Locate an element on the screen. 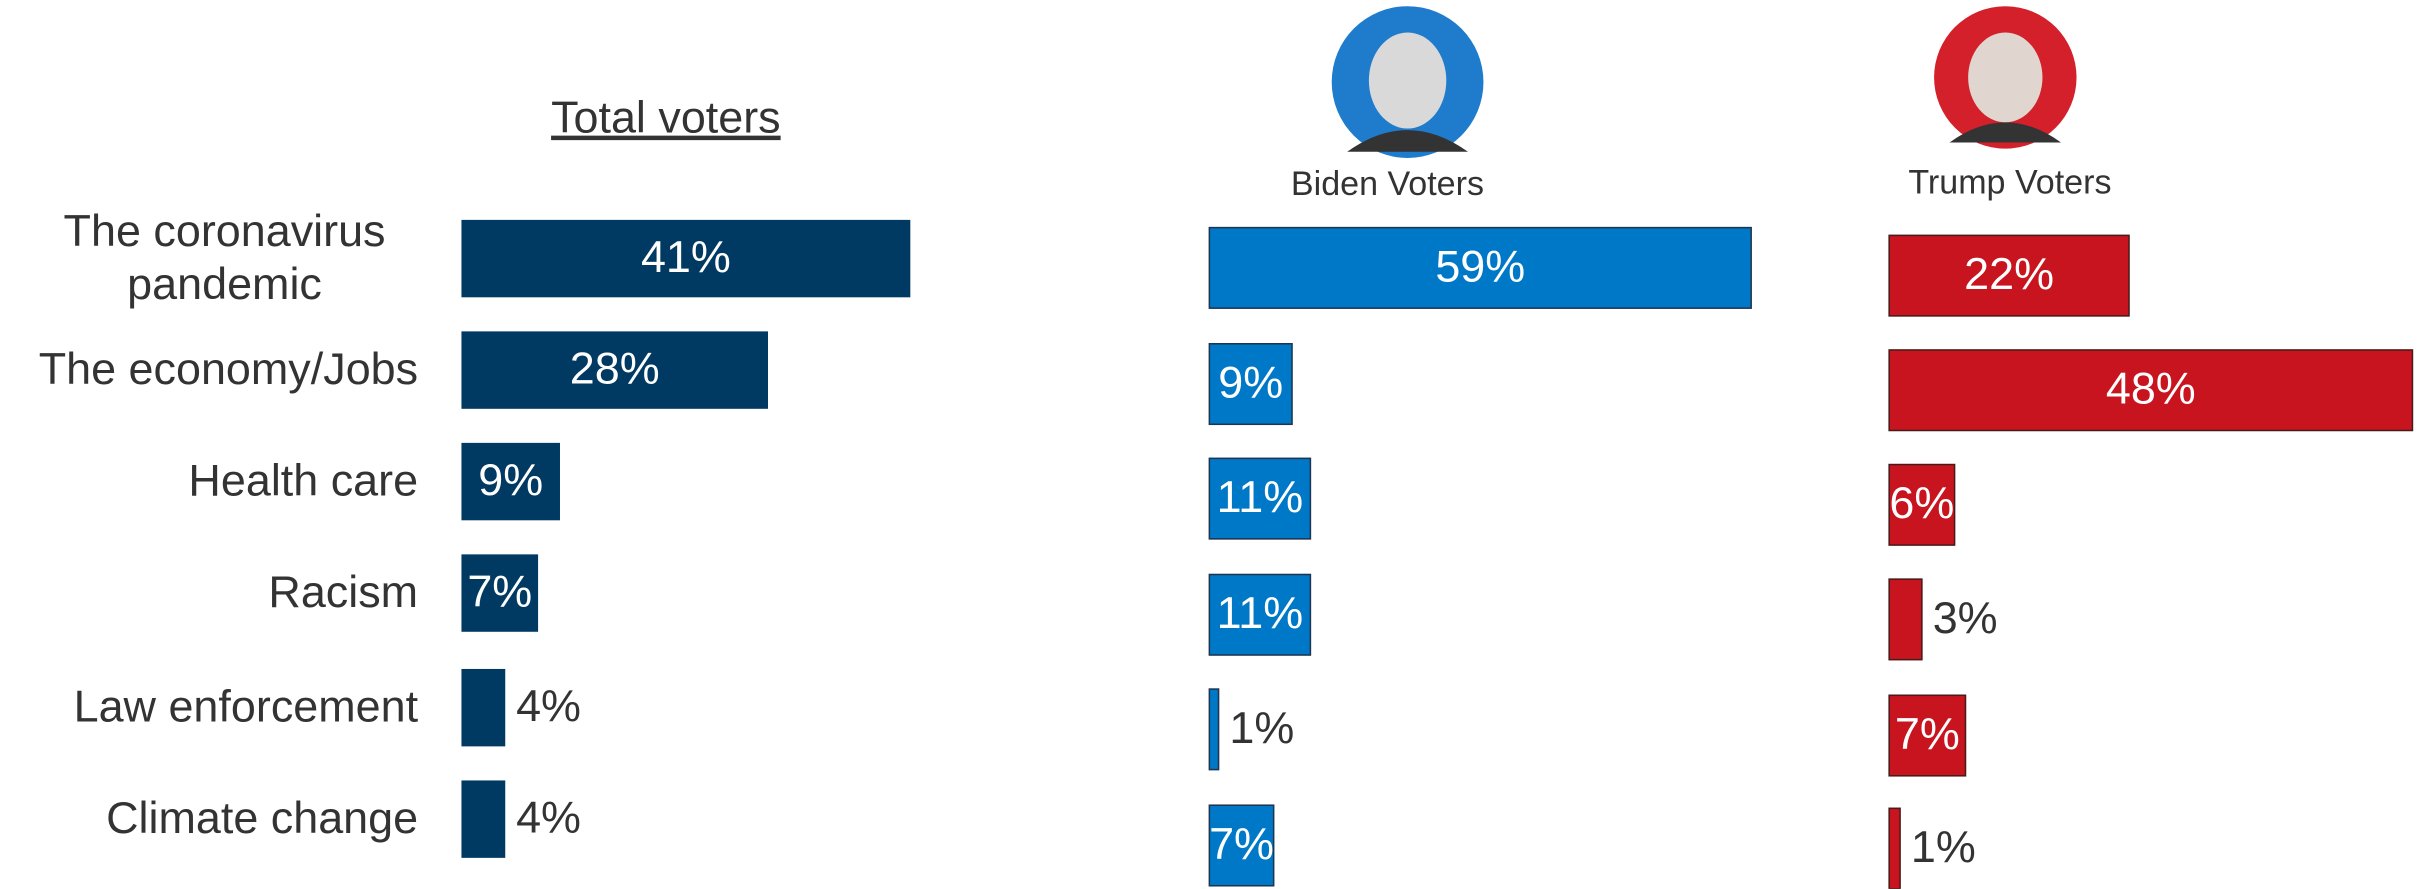 Image resolution: width=2428 pixels, height=889 pixels. value-label: 22% is located at coordinates (2009, 273).